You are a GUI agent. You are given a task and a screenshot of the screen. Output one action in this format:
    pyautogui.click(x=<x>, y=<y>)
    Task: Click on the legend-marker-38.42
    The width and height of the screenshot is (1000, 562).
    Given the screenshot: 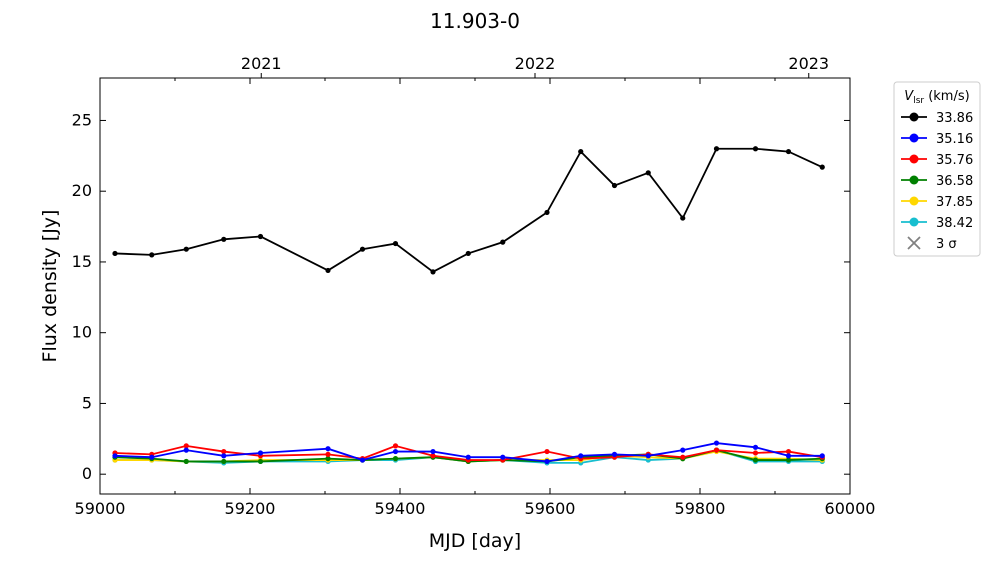 What is the action you would take?
    pyautogui.click(x=914, y=222)
    